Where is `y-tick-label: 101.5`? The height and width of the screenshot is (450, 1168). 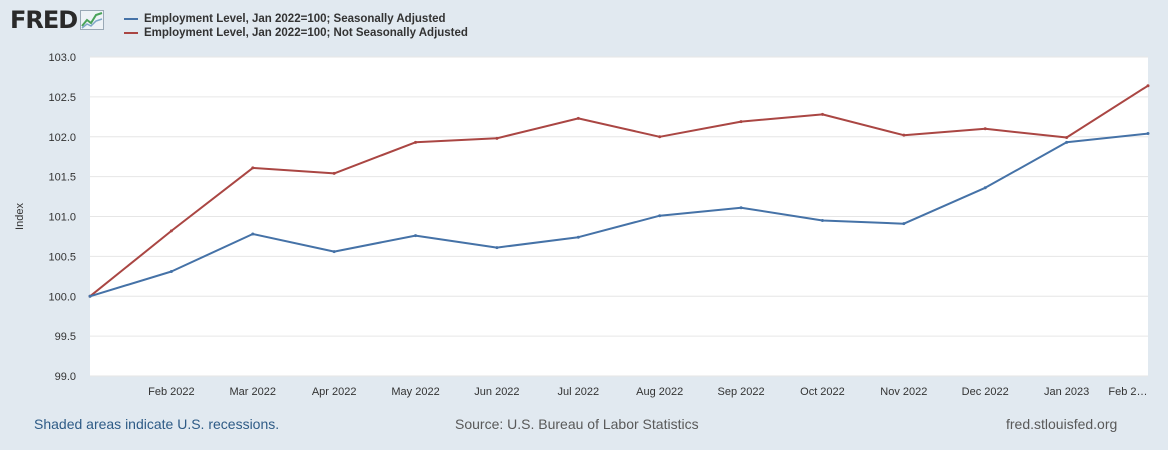 y-tick-label: 101.5 is located at coordinates (62, 178).